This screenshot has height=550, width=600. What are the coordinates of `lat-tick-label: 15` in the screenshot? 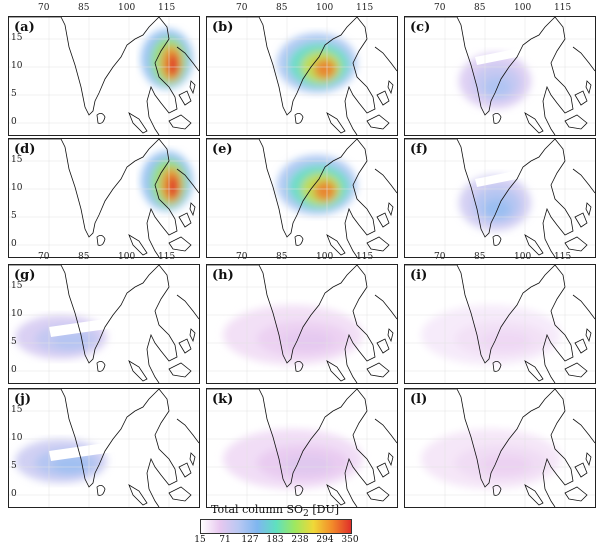 It's located at (17, 410).